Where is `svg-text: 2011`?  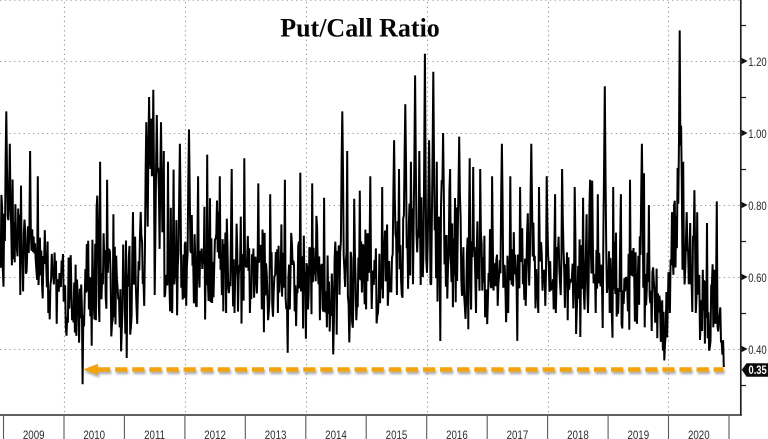
svg-text: 2011 is located at coordinates (154, 434).